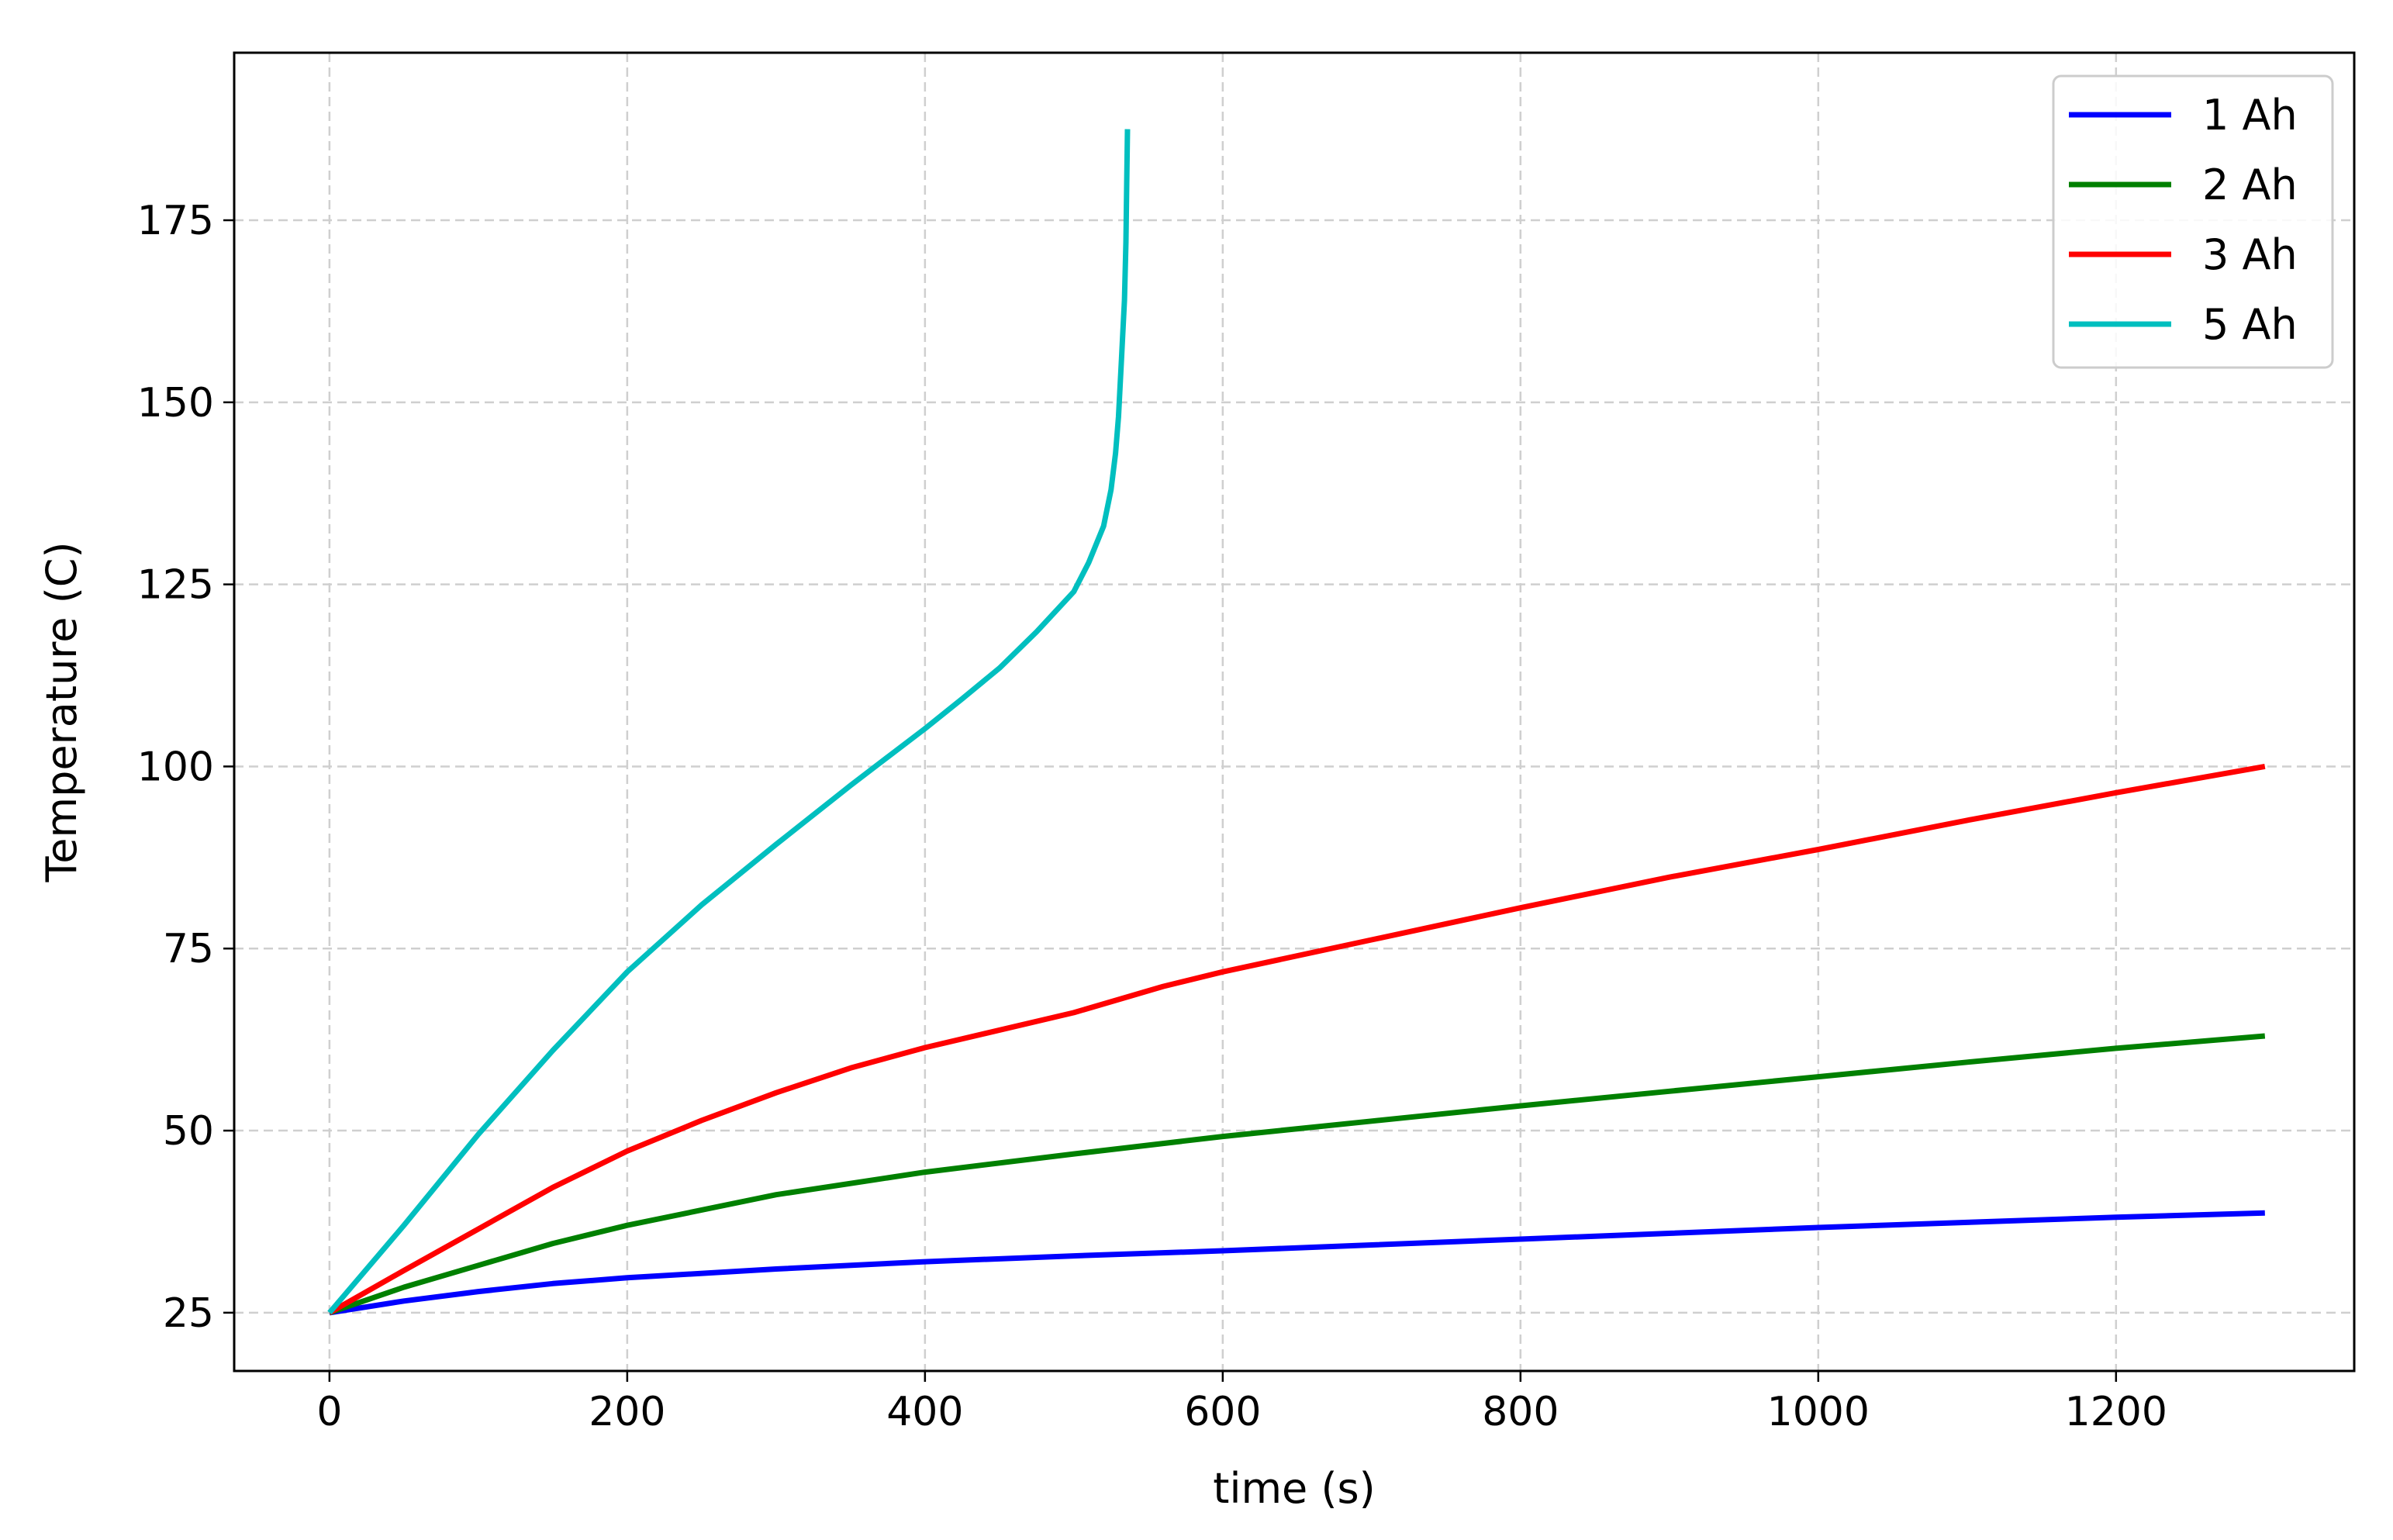  I want to click on legend: 1 Ah 2 Ah 3 Ah 5 Ah, so click(2193, 221).